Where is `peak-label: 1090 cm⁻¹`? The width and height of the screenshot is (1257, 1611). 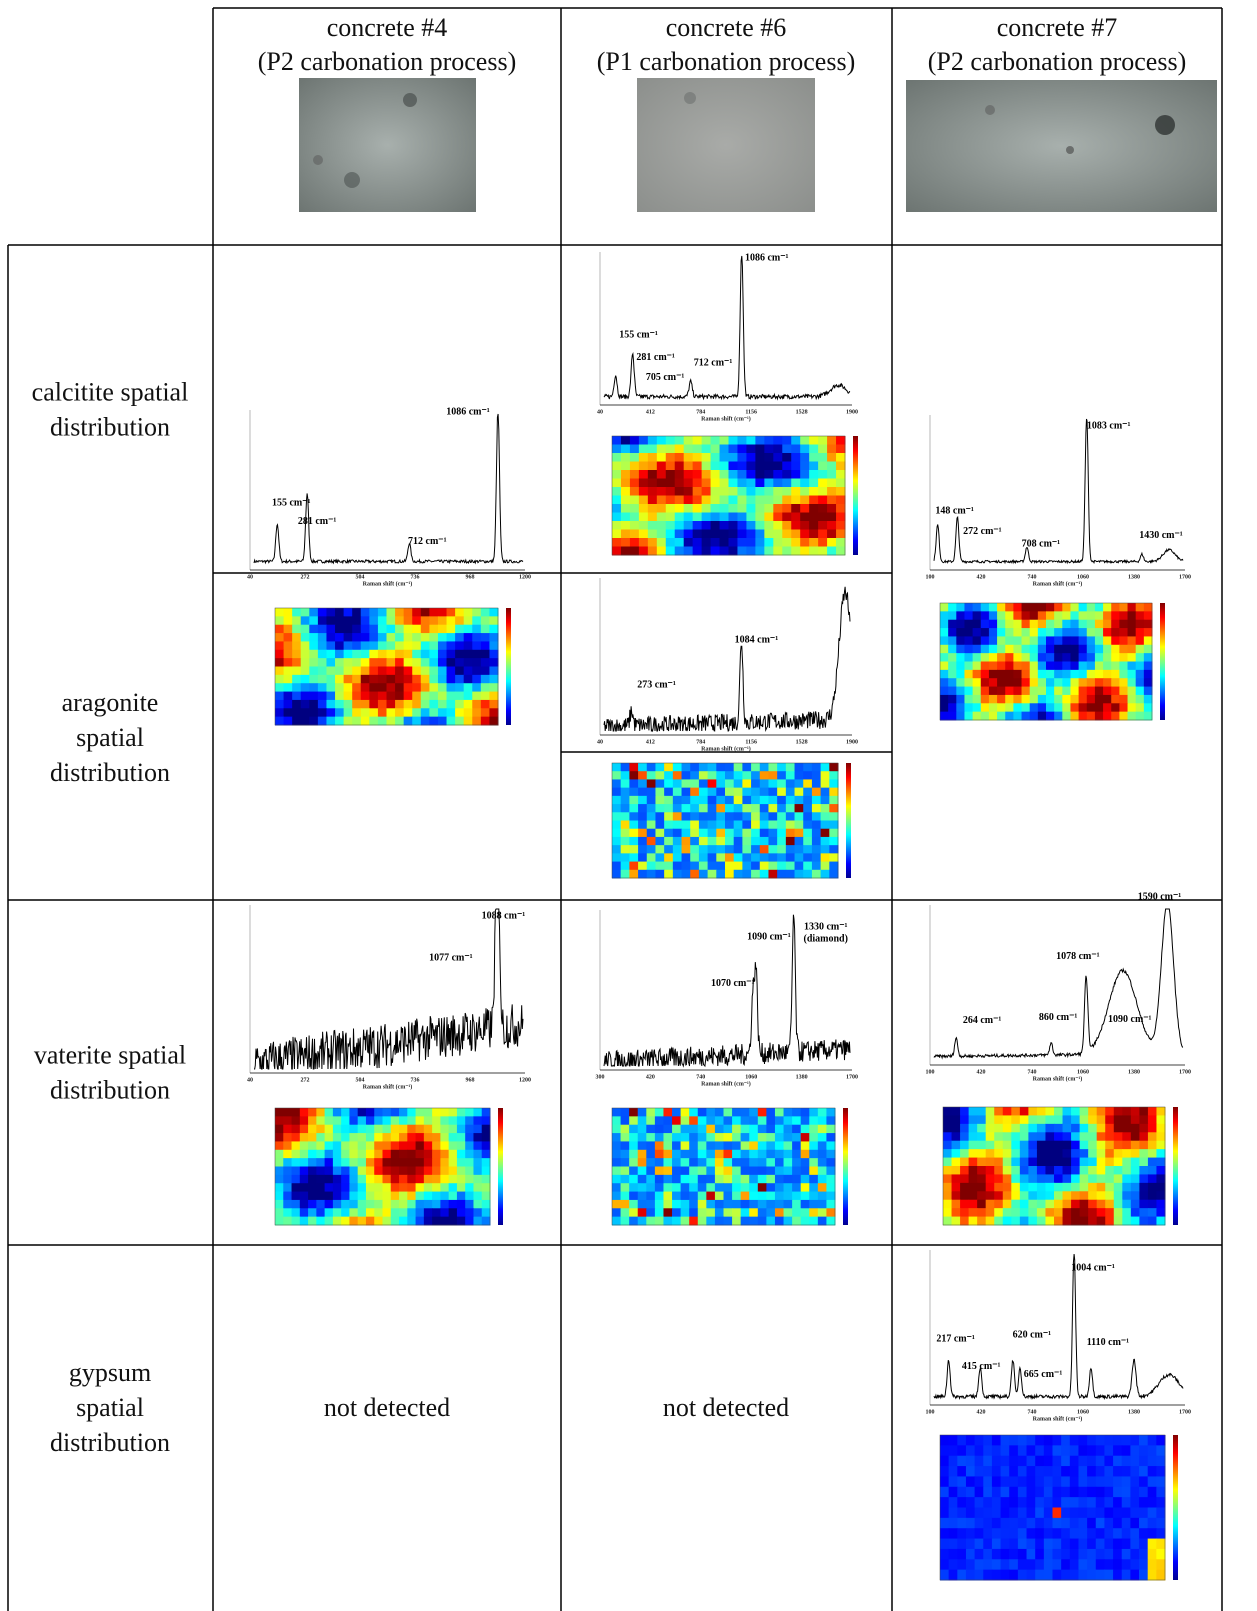 peak-label: 1090 cm⁻¹ is located at coordinates (769, 937).